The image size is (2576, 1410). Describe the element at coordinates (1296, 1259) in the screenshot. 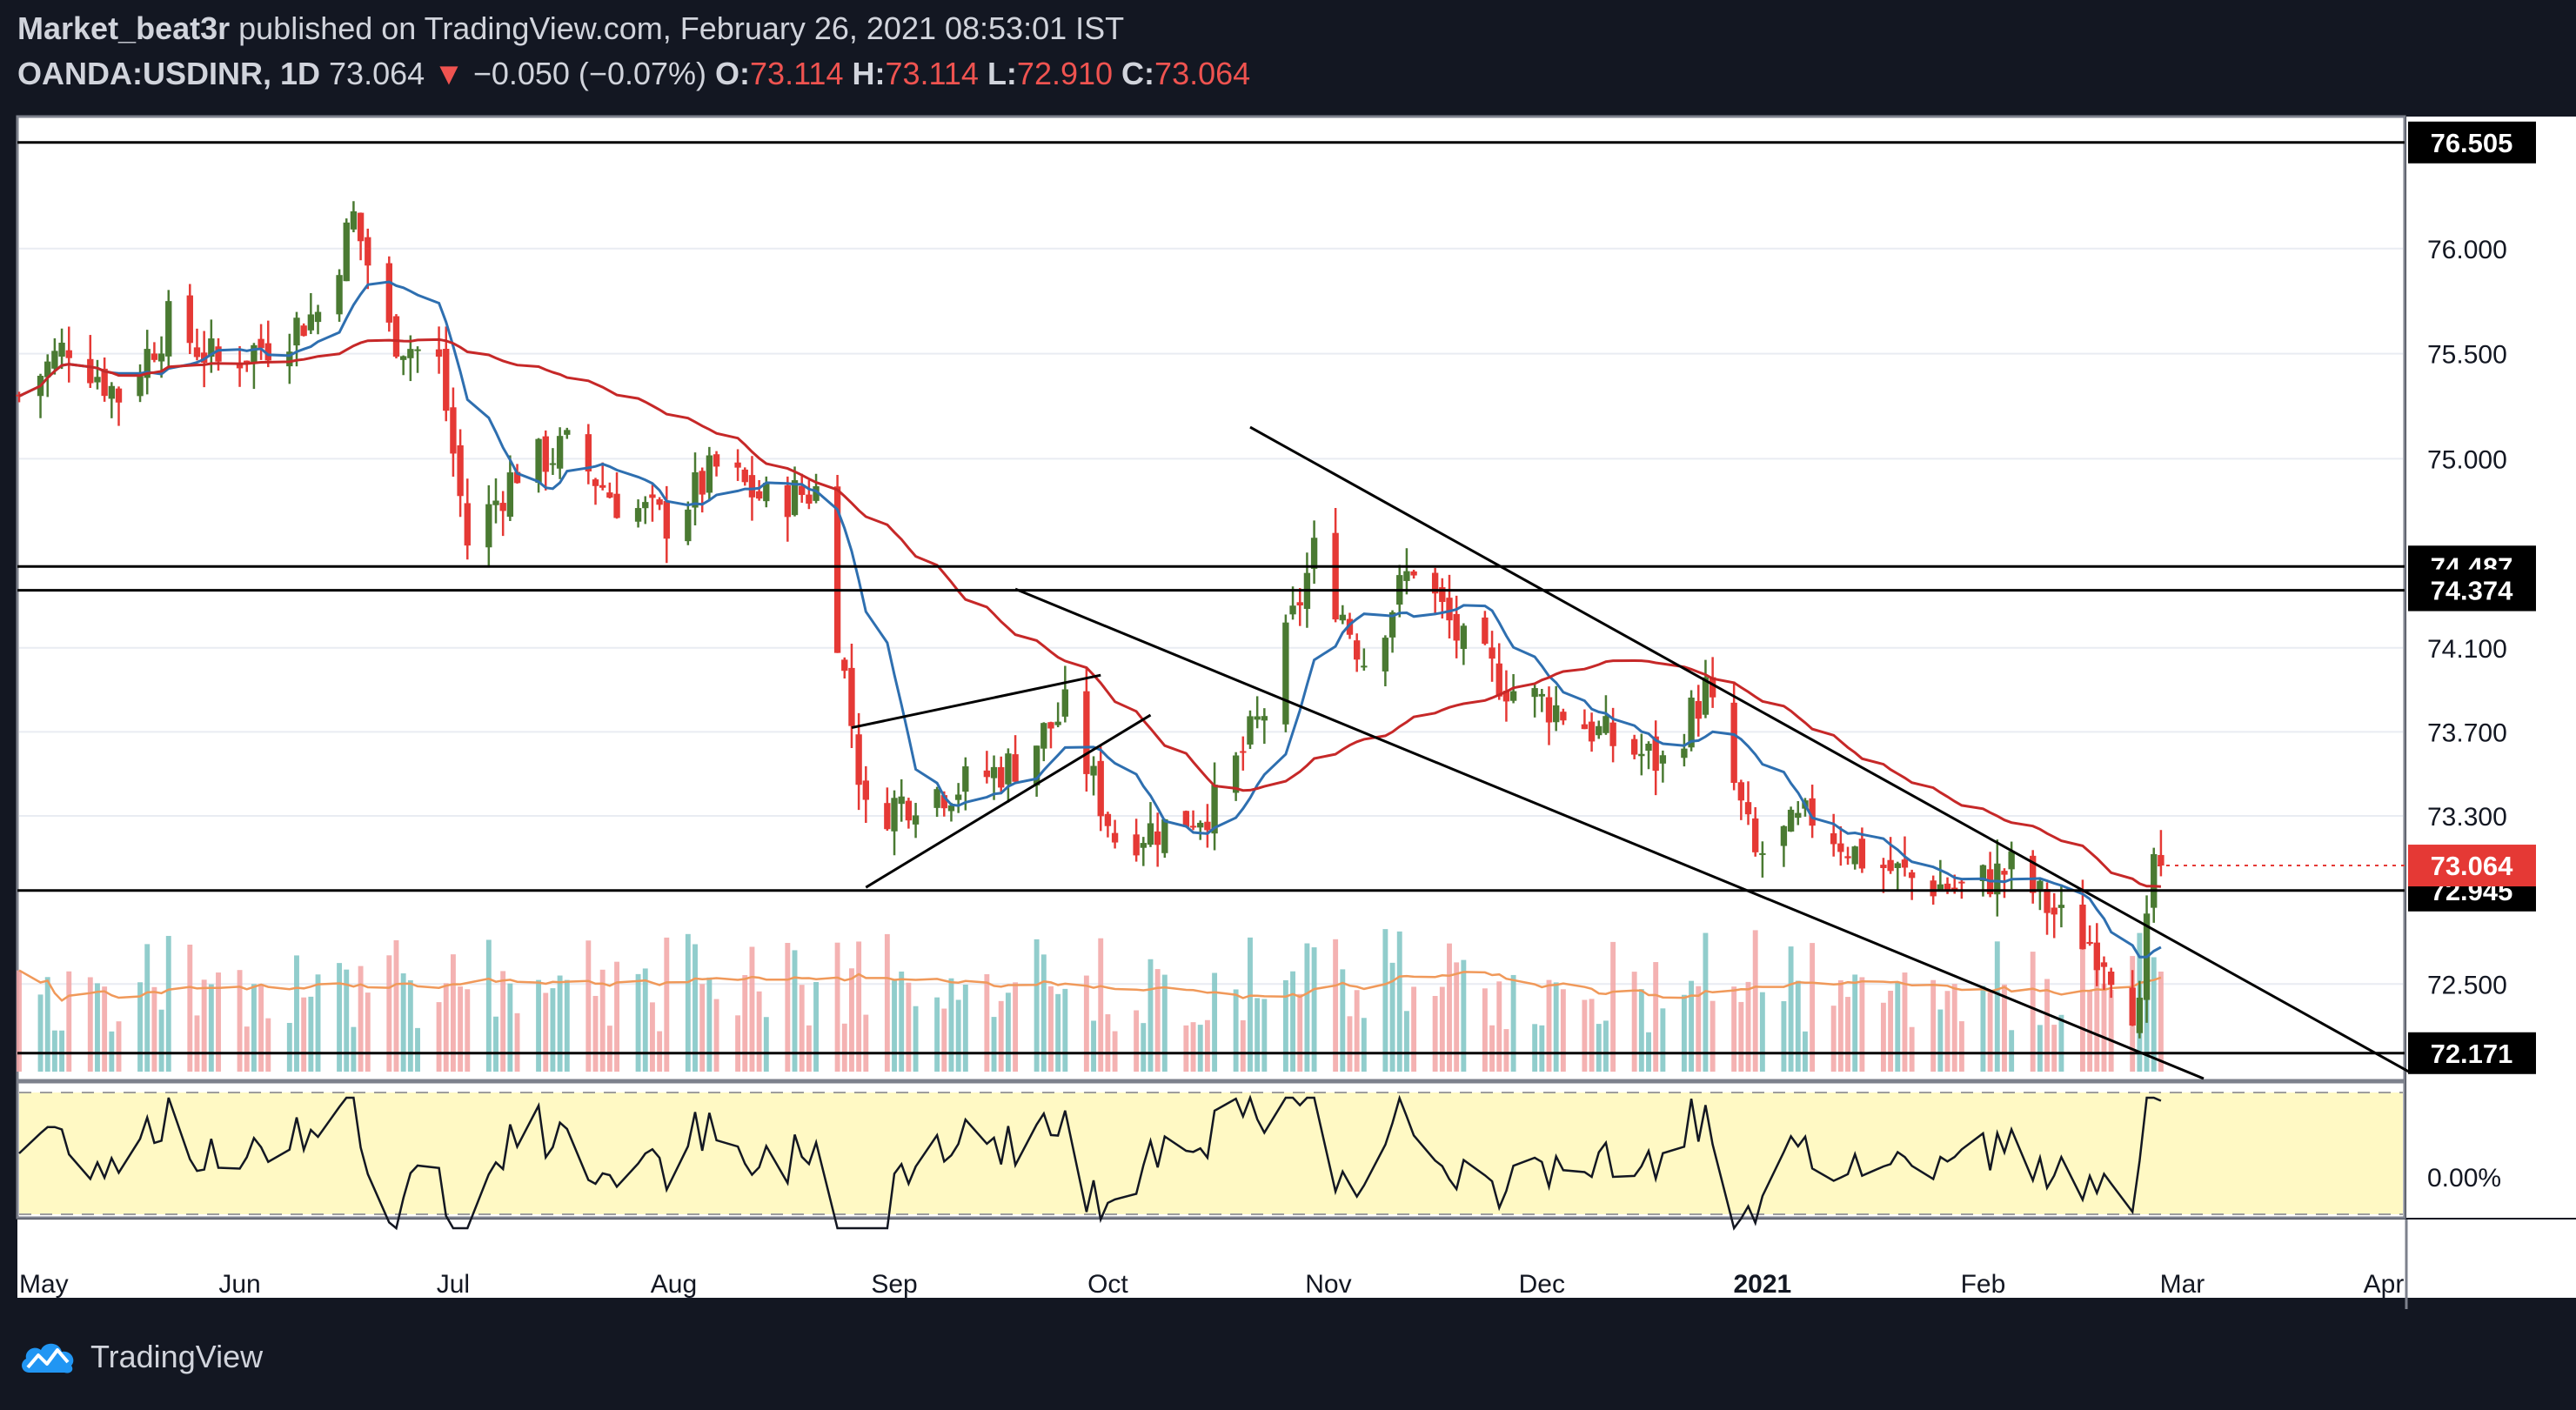

I see `time-axis` at that location.